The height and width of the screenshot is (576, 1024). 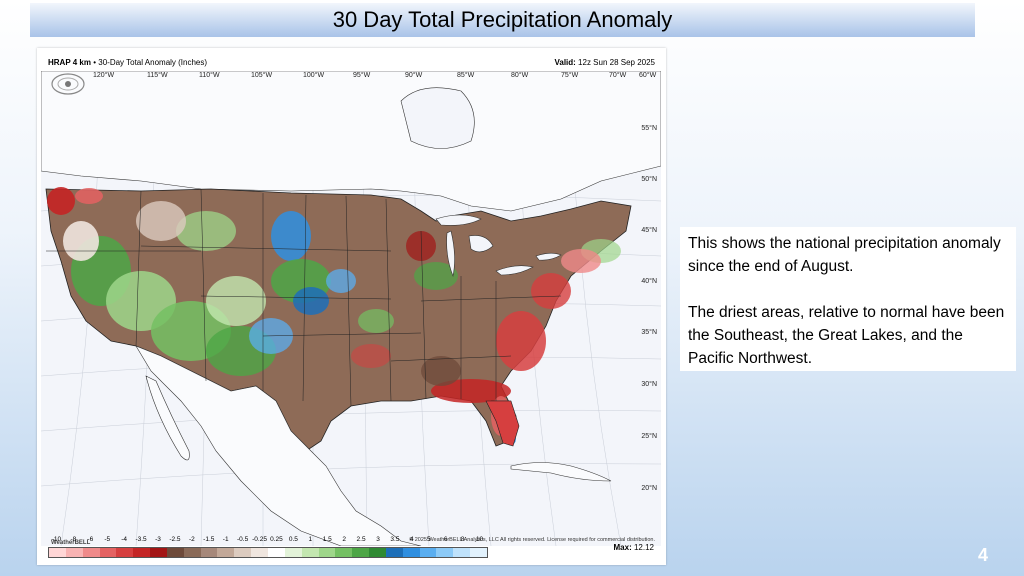 I want to click on lon-label: 95°W, so click(x=362, y=75).